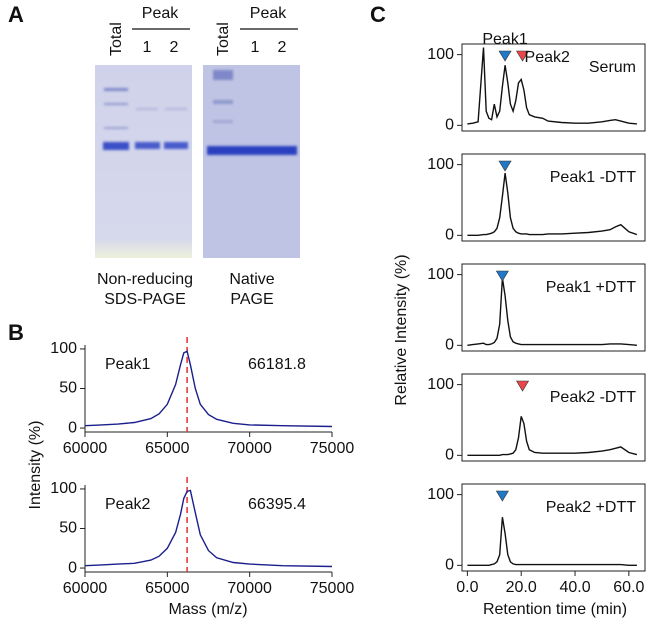  What do you see at coordinates (521, 587) in the screenshot?
I see `x-tick-label: 20.0` at bounding box center [521, 587].